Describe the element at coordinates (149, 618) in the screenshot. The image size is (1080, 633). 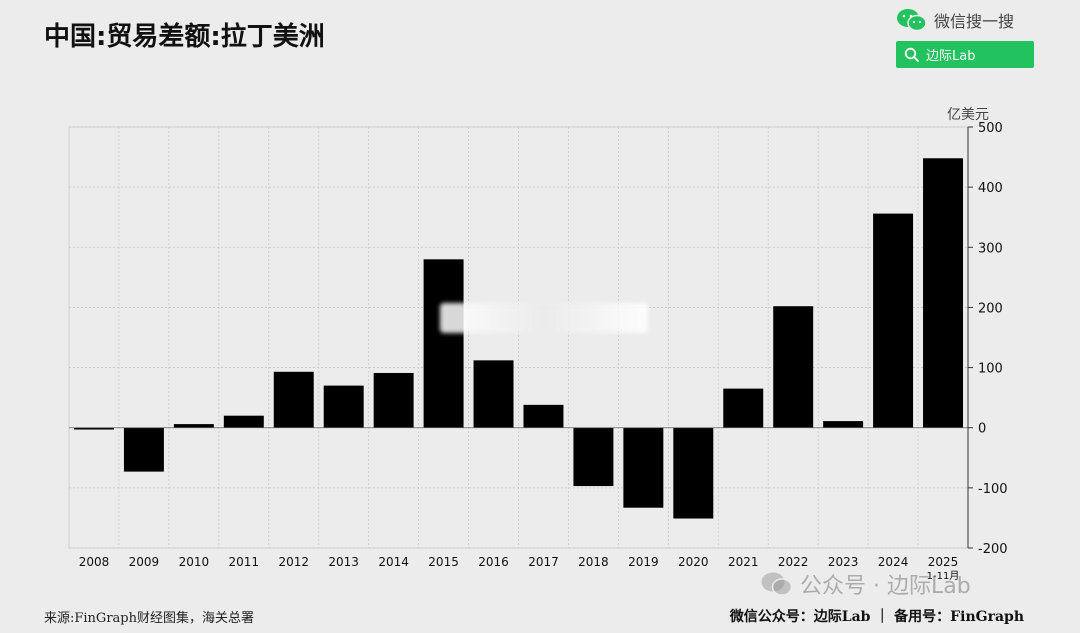
I see `source-note: 来源:FinGraph财经图集，海关总署` at that location.